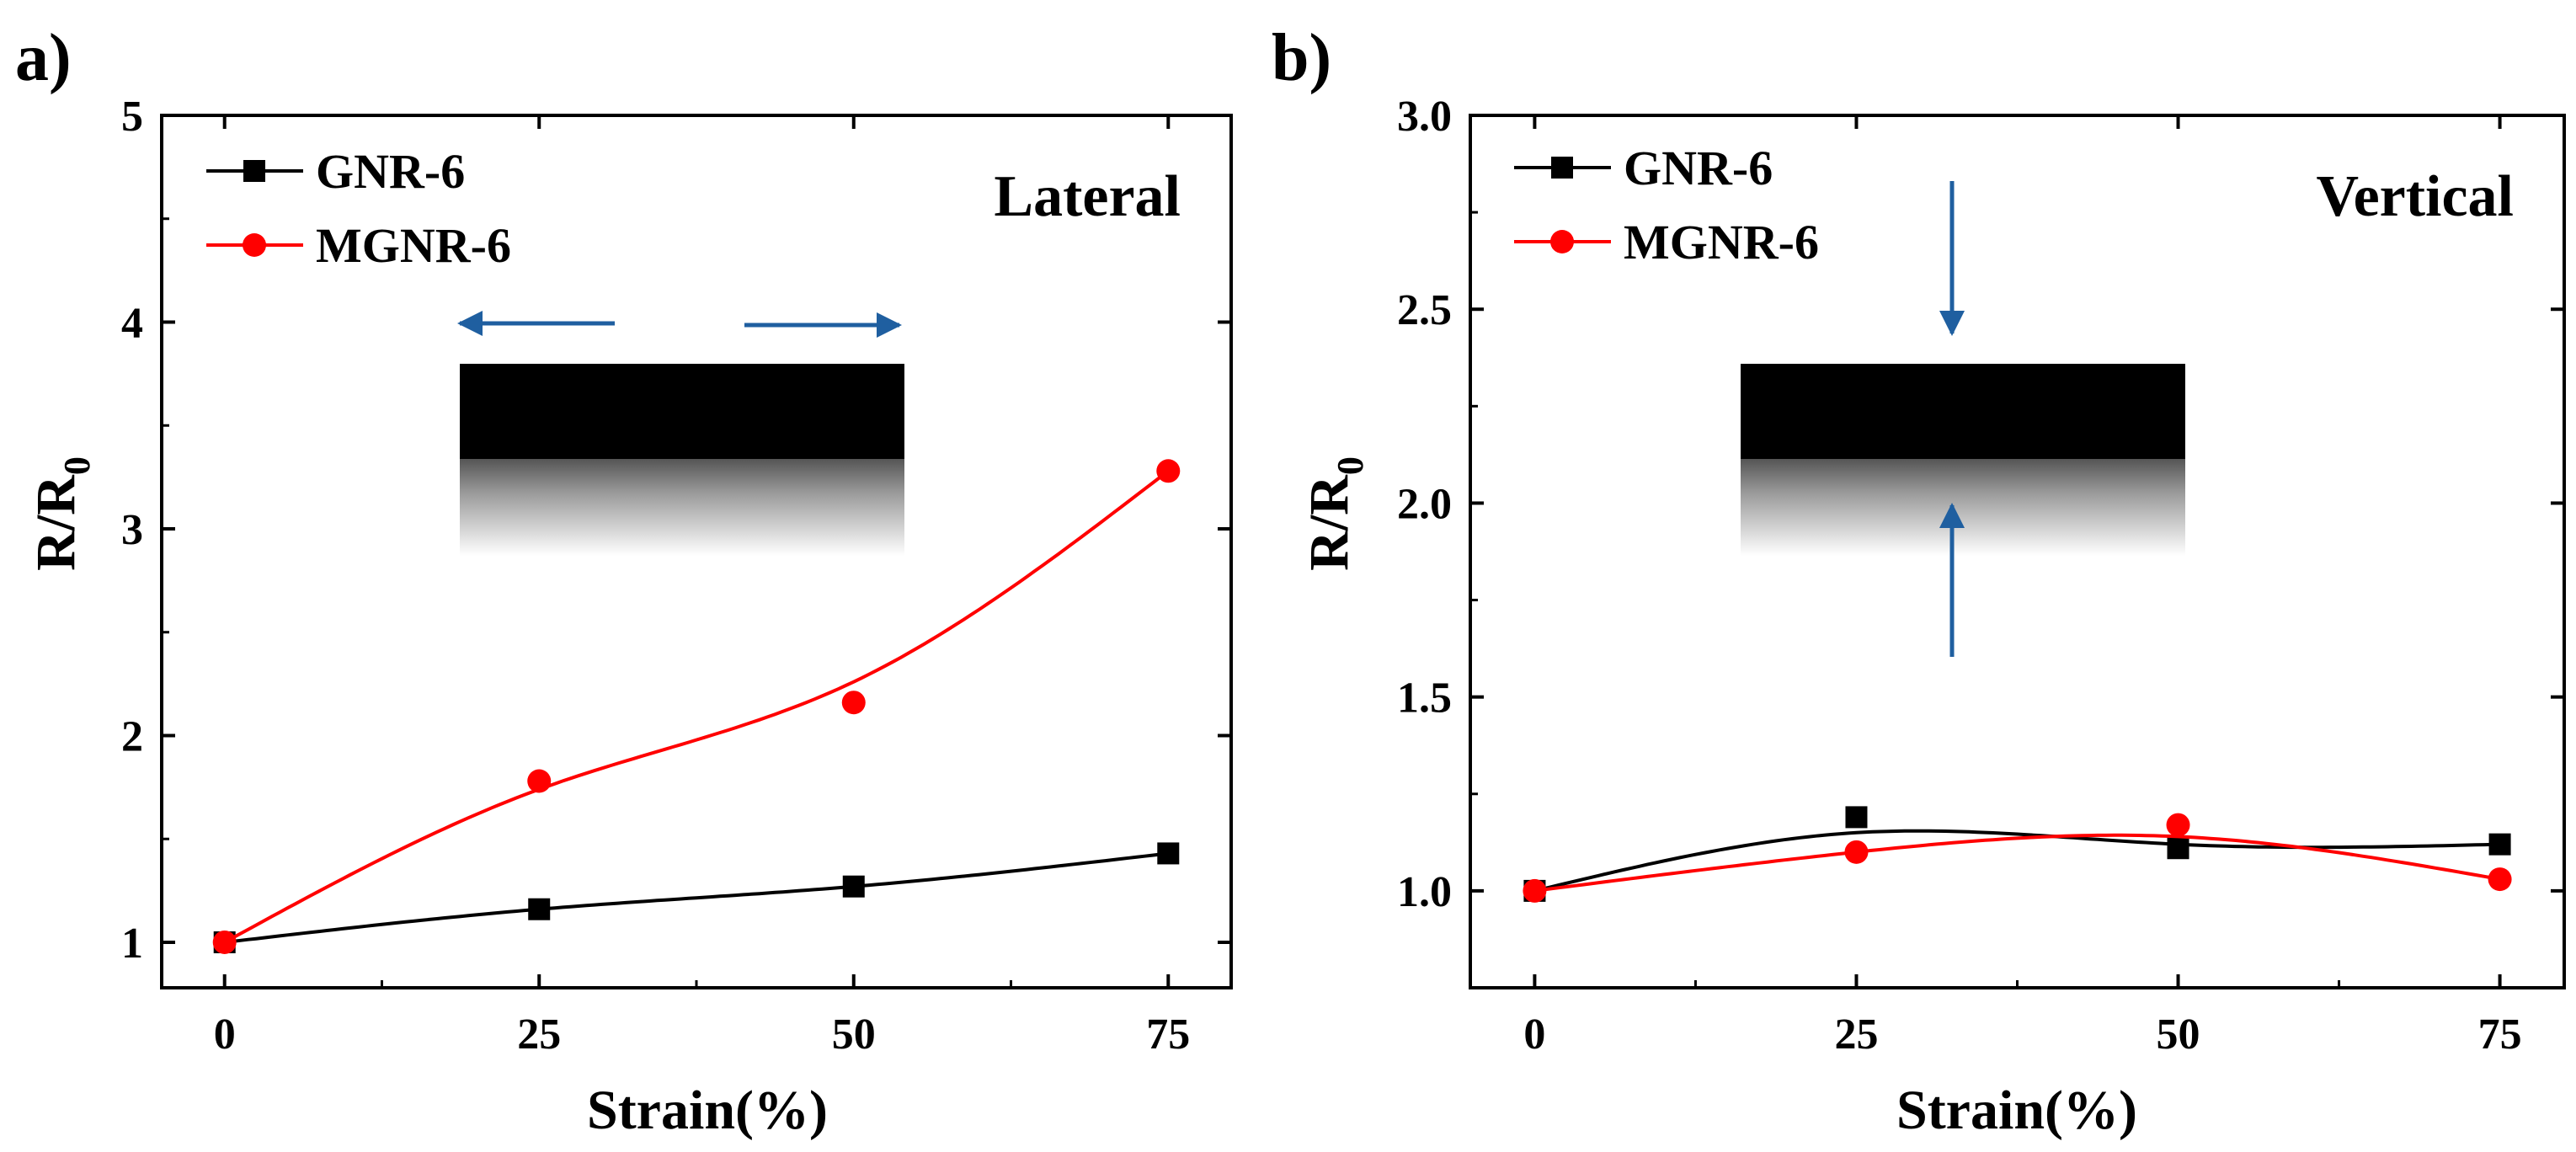 This screenshot has width=2576, height=1152. I want to click on panel-label: a), so click(43, 58).